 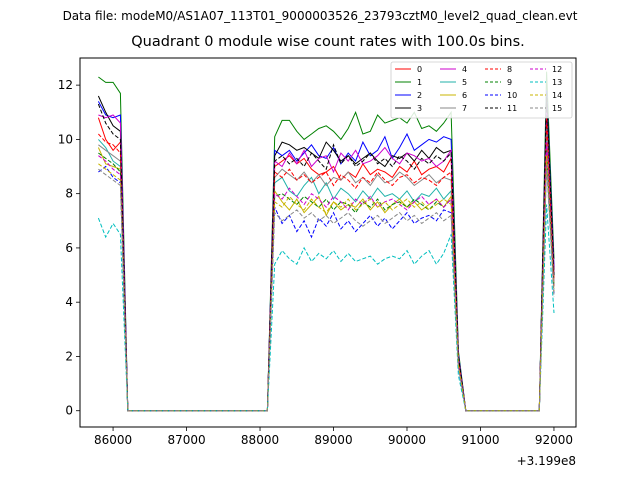 I want to click on x-tick-label: 87000, so click(x=186, y=440).